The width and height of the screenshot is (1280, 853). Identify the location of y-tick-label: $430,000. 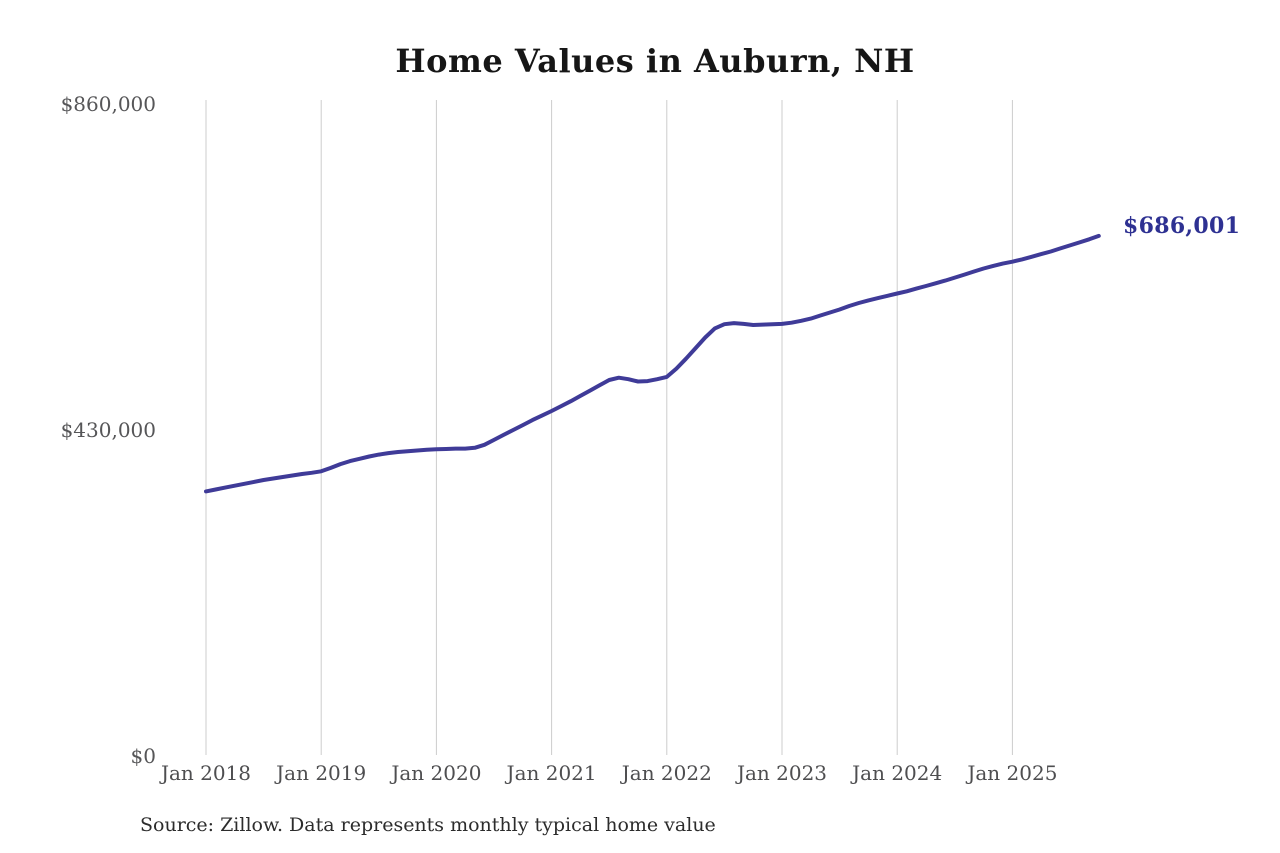
(108, 430).